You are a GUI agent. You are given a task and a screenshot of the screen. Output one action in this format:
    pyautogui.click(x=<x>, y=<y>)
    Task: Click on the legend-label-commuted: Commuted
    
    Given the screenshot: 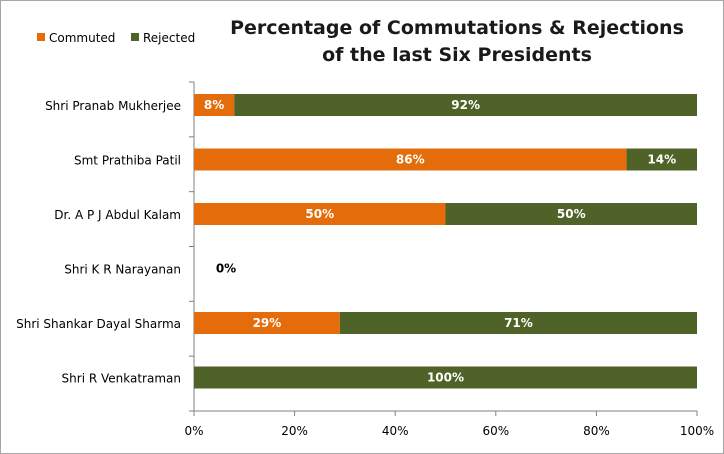 What is the action you would take?
    pyautogui.click(x=82, y=38)
    